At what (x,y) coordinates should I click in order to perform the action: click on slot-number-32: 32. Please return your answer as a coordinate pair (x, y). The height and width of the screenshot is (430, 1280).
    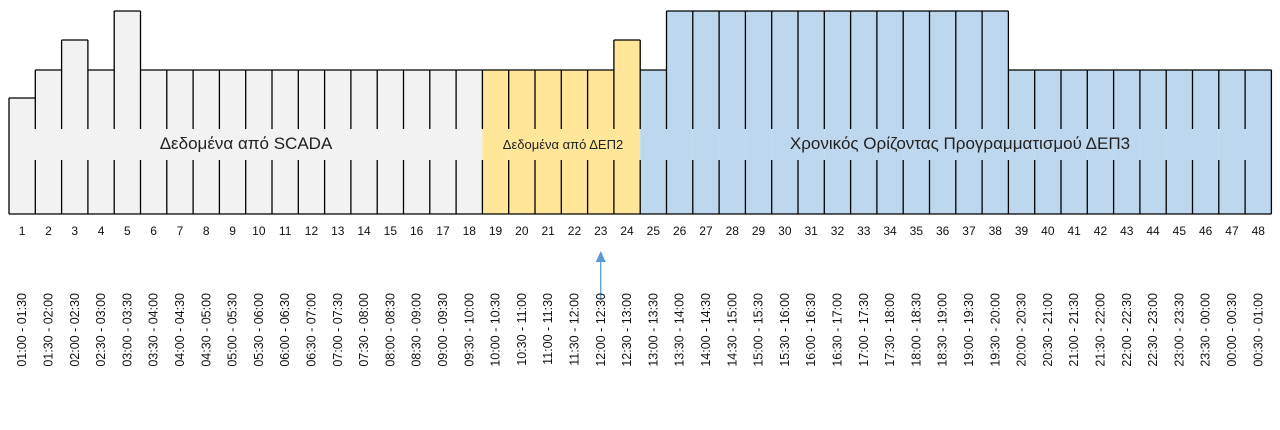
    Looking at the image, I should click on (838, 231).